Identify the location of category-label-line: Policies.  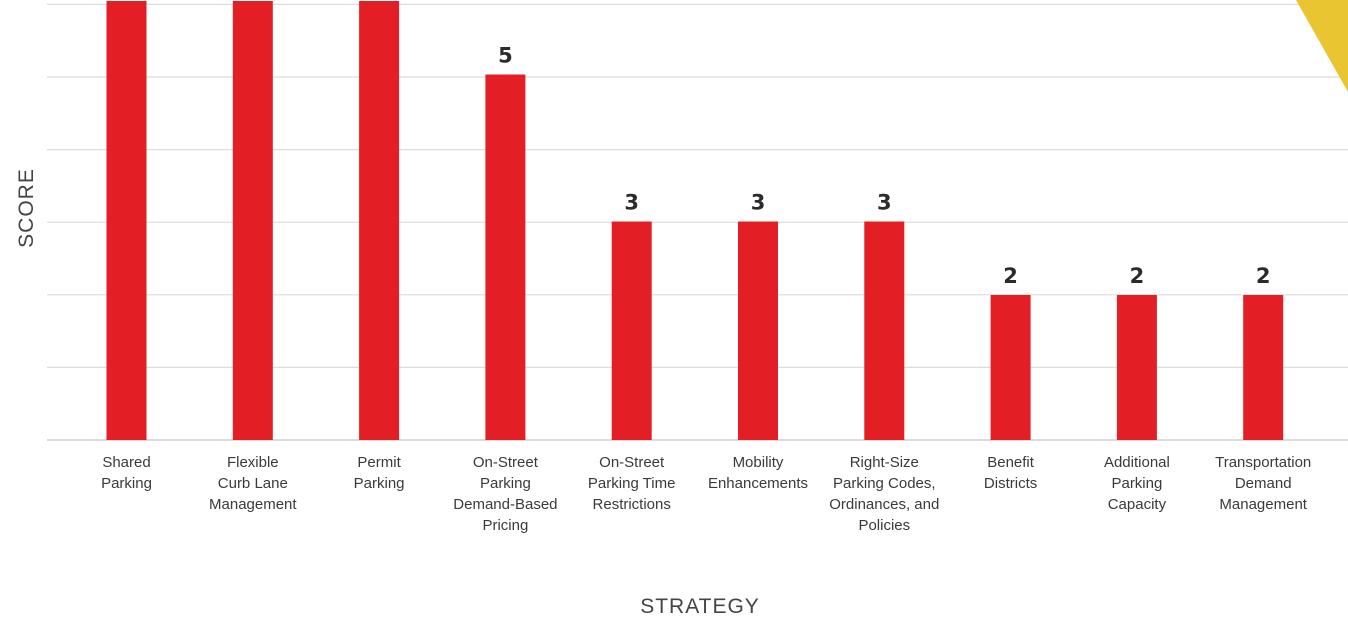
(884, 525).